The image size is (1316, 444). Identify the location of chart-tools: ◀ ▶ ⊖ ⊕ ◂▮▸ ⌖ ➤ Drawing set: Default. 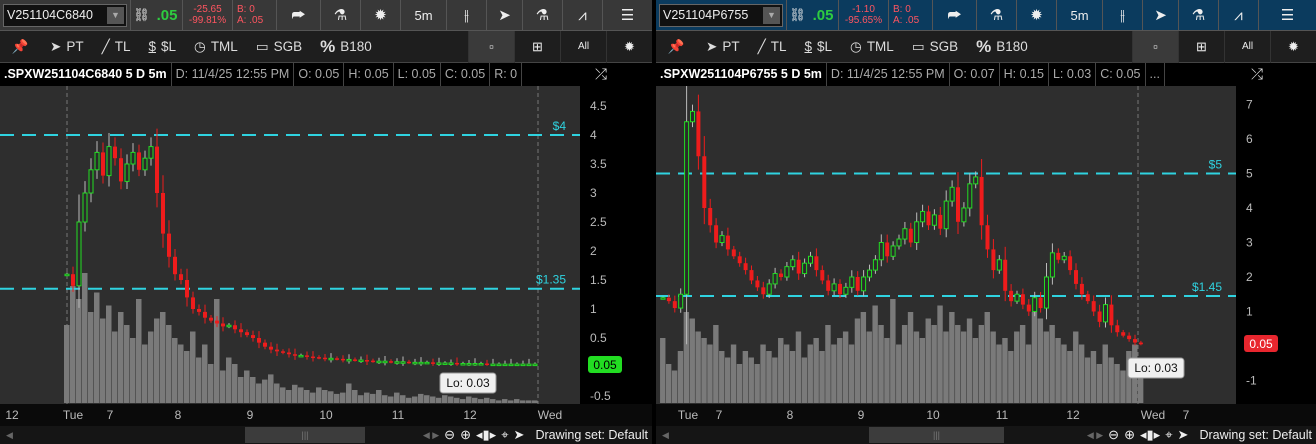
(535, 435).